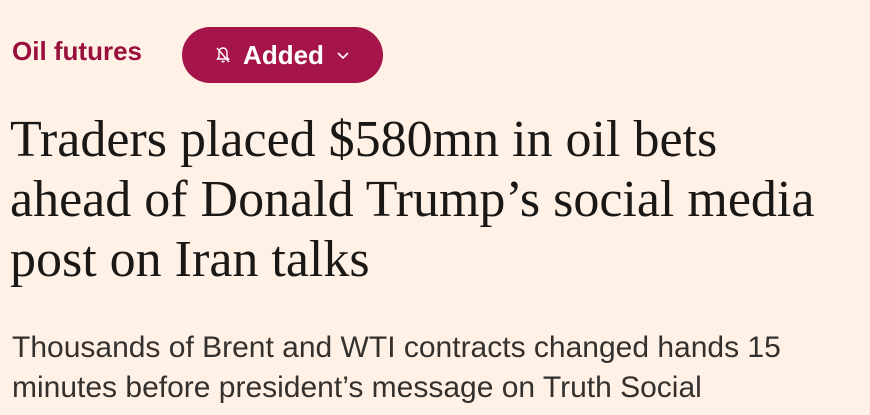 The image size is (870, 415). What do you see at coordinates (343, 56) in the screenshot?
I see `chevron-icon` at bounding box center [343, 56].